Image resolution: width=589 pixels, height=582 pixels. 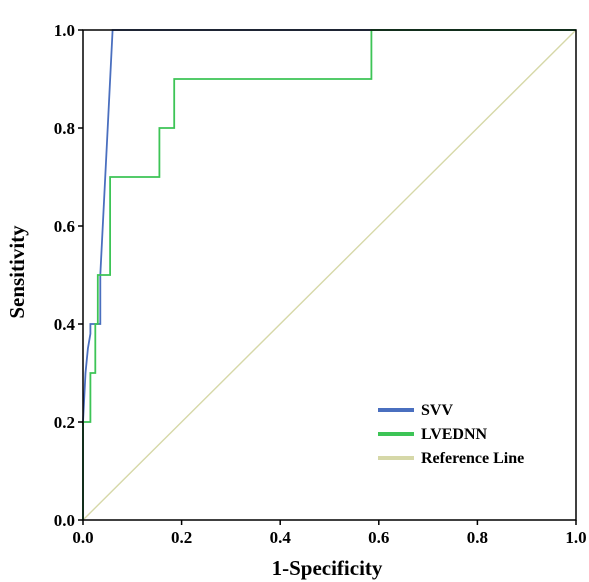 I want to click on y-tick-label: 1.0, so click(x=64, y=30).